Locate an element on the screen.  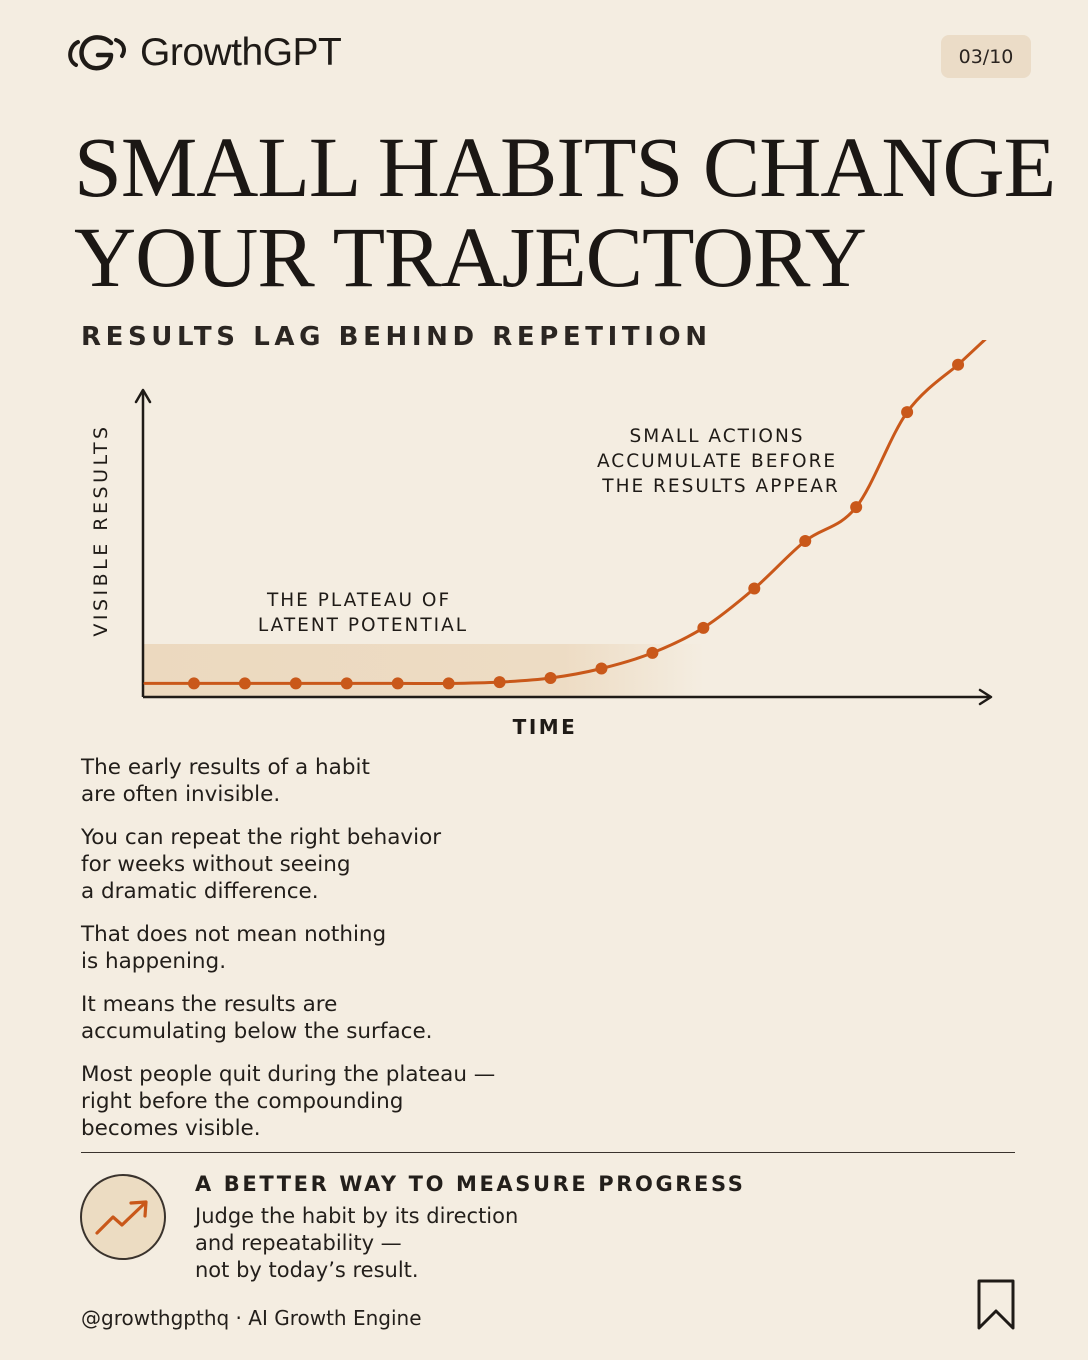
brand-name: GrowthGPT is located at coordinates (241, 52).